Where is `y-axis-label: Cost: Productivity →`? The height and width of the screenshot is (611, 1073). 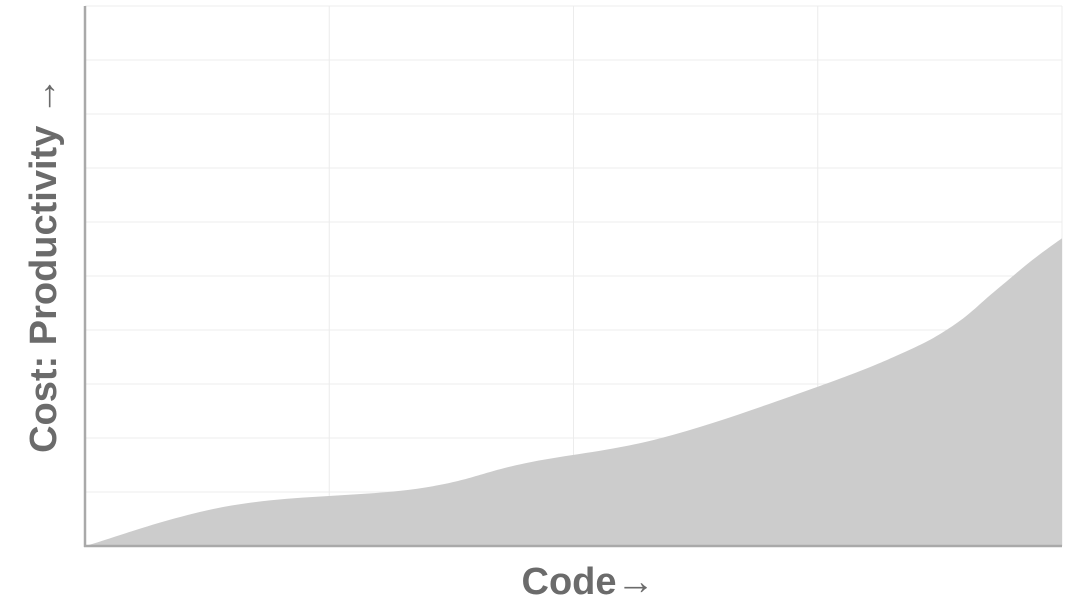
y-axis-label: Cost: Productivity → is located at coordinates (44, 265).